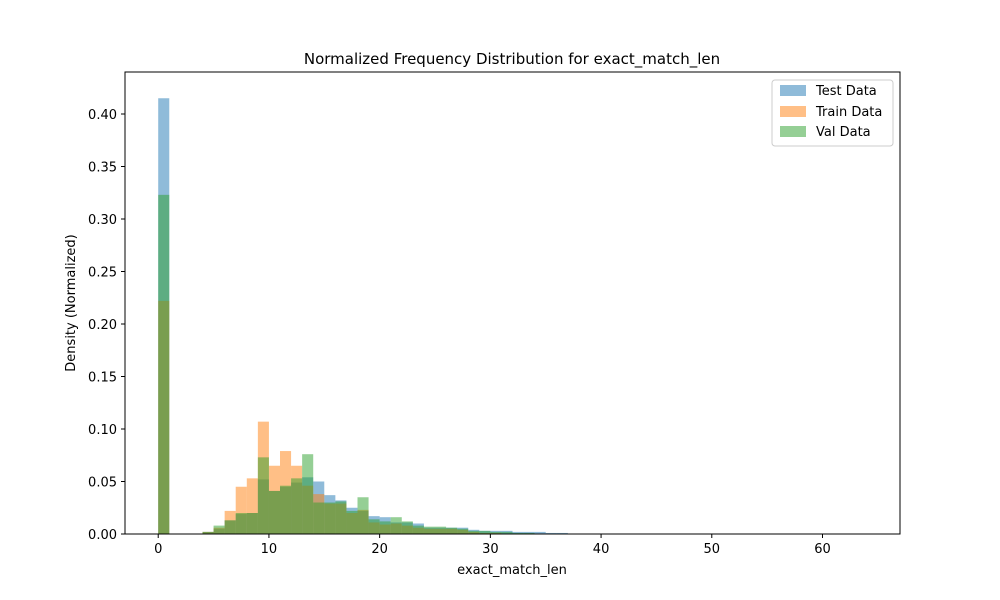  Describe the element at coordinates (102, 115) in the screenshot. I see `y-tick-label: 0.40` at that location.